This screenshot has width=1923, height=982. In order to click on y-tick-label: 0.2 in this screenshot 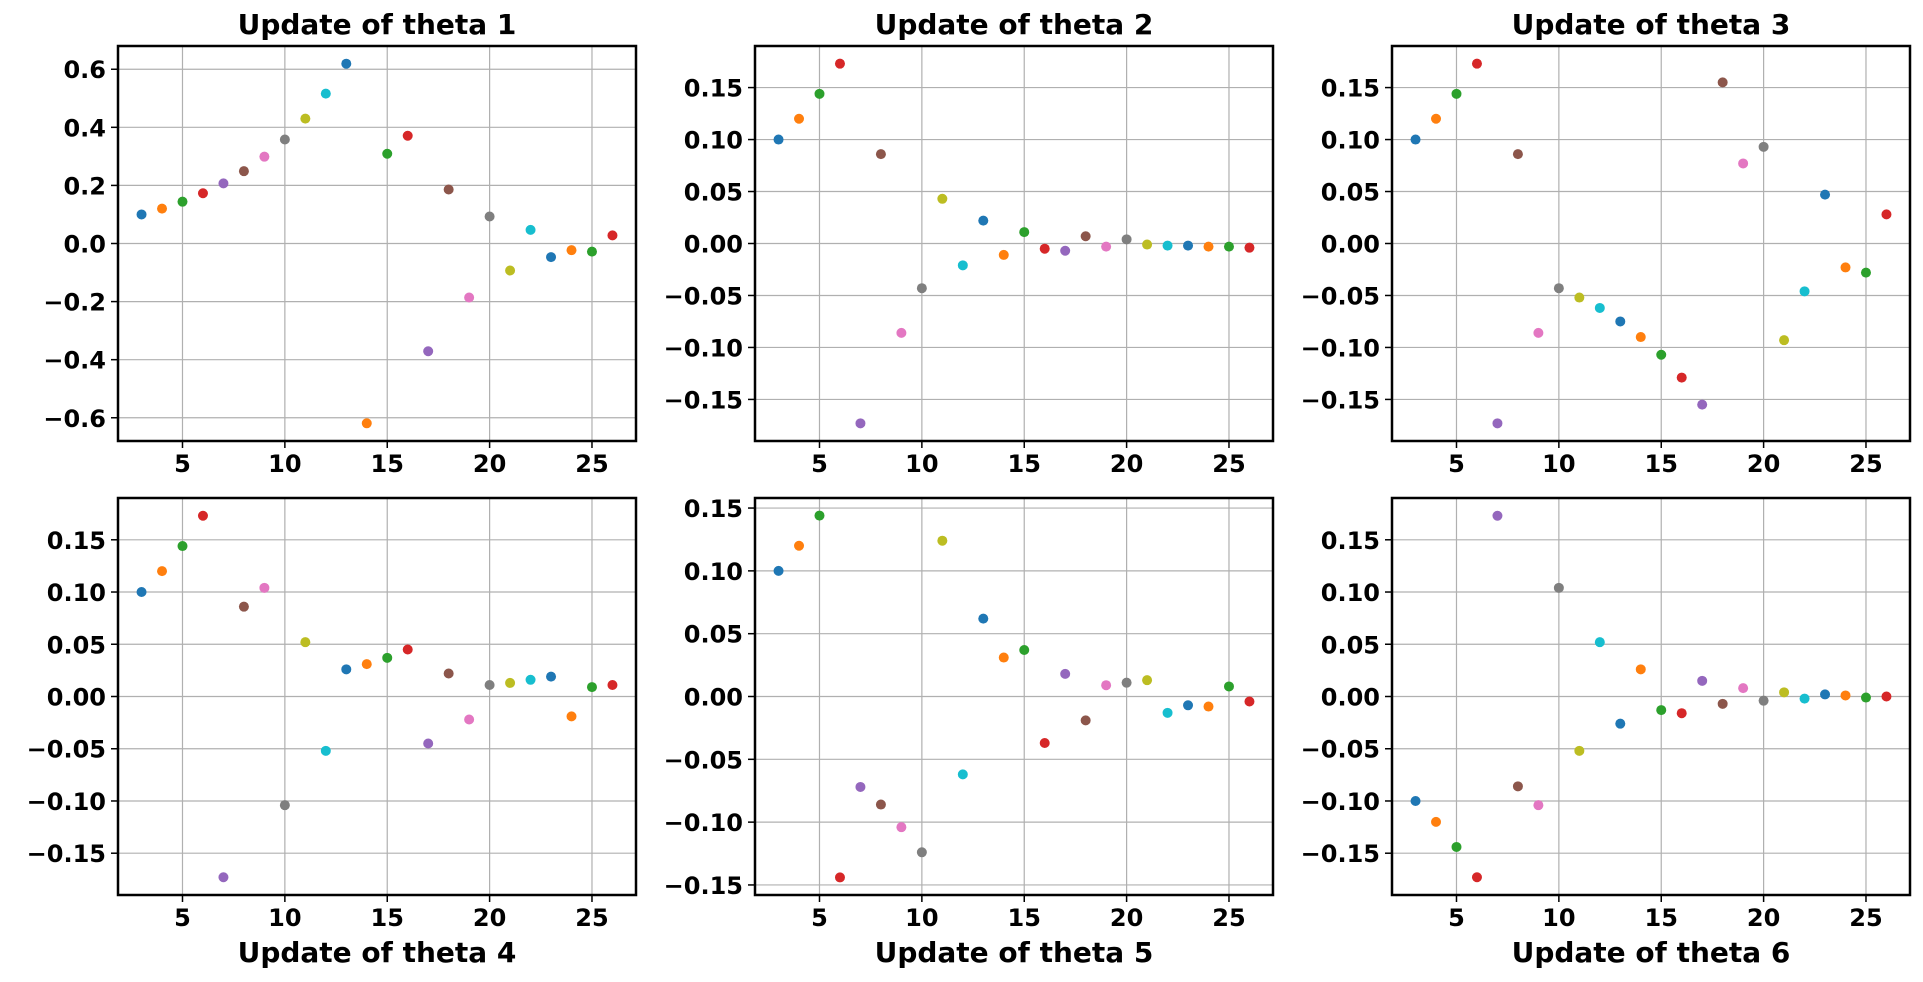, I will do `click(84, 186)`.